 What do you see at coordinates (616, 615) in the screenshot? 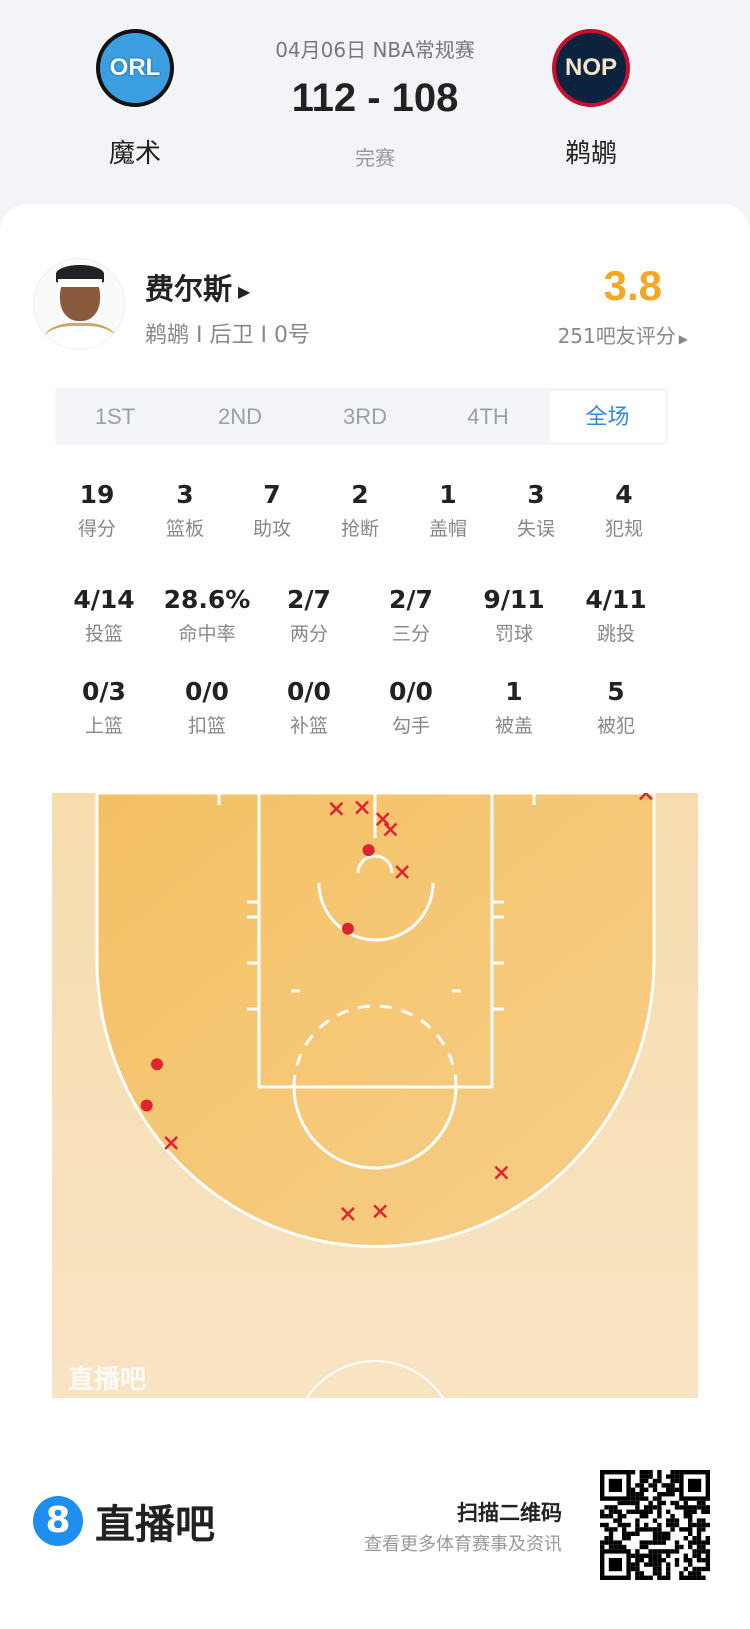
I see `stat-item: 4/11 跳投` at bounding box center [616, 615].